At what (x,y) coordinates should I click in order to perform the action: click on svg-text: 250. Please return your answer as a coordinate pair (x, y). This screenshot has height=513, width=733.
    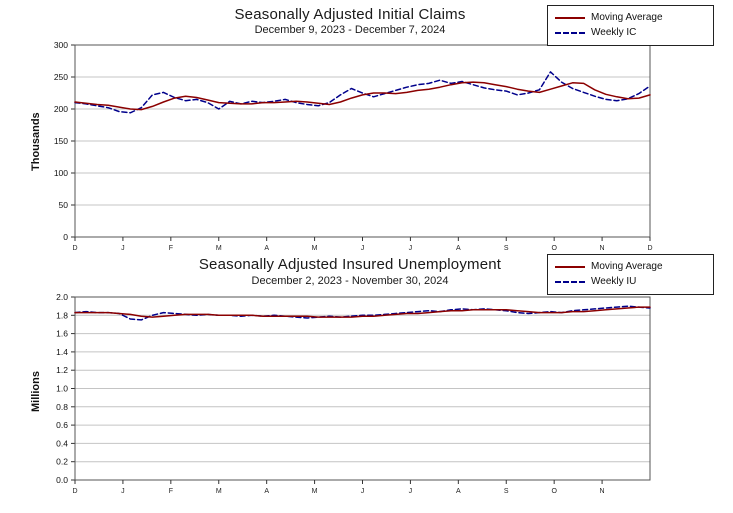
    Looking at the image, I should click on (61, 77).